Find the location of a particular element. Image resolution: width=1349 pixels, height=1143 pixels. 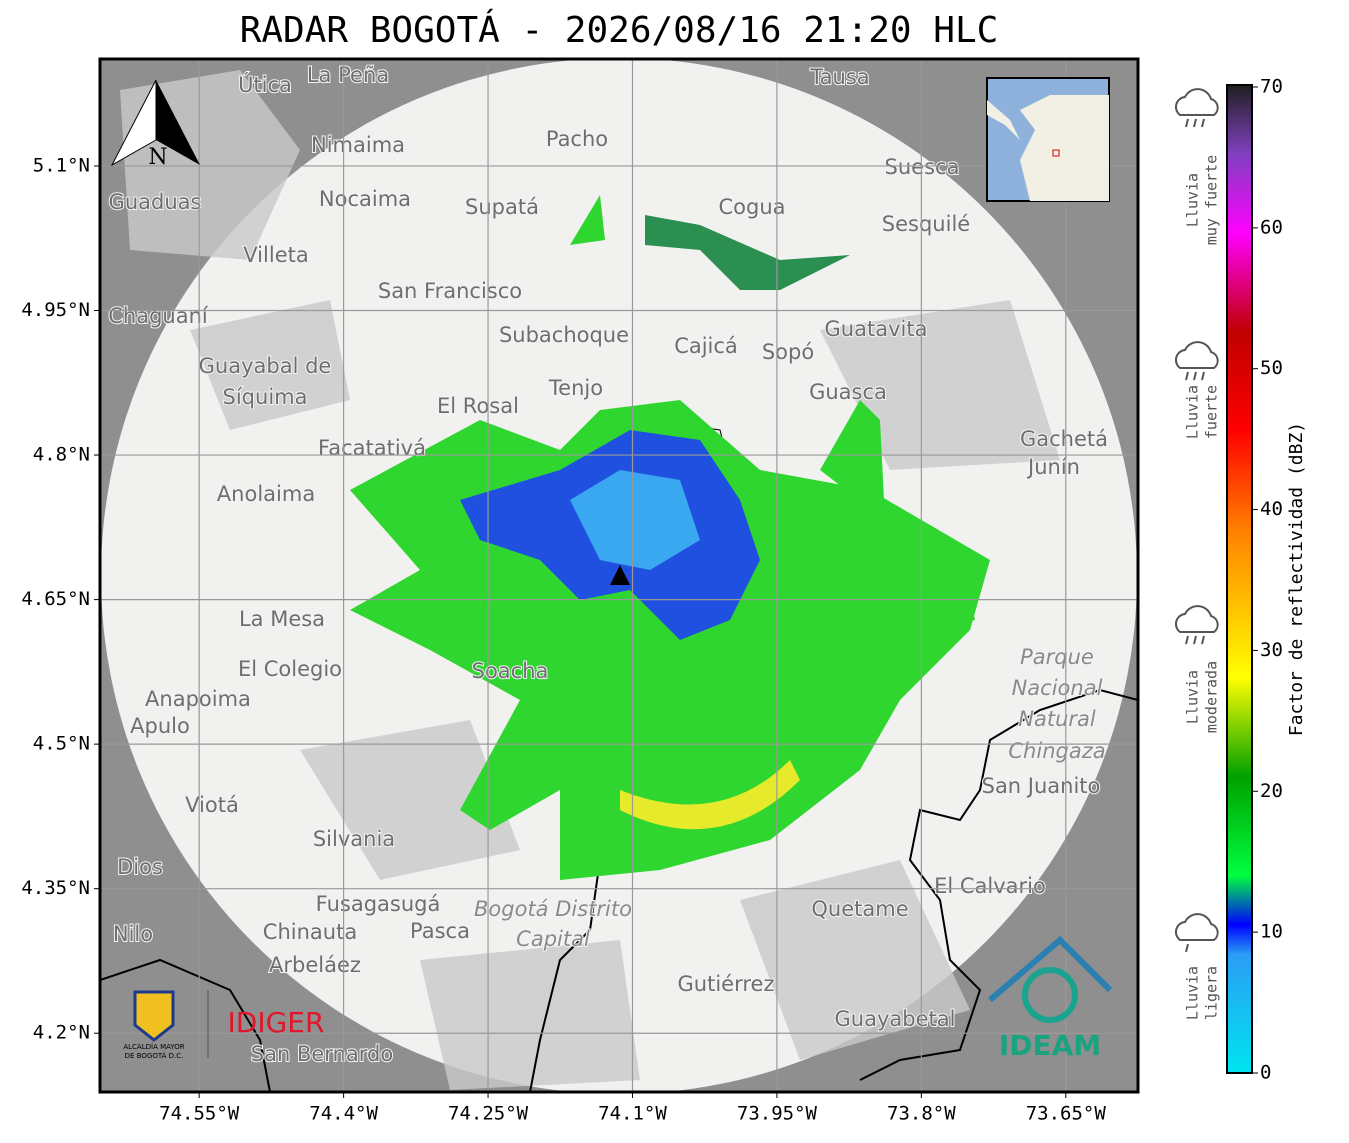

place-label: Silvania is located at coordinates (354, 839).